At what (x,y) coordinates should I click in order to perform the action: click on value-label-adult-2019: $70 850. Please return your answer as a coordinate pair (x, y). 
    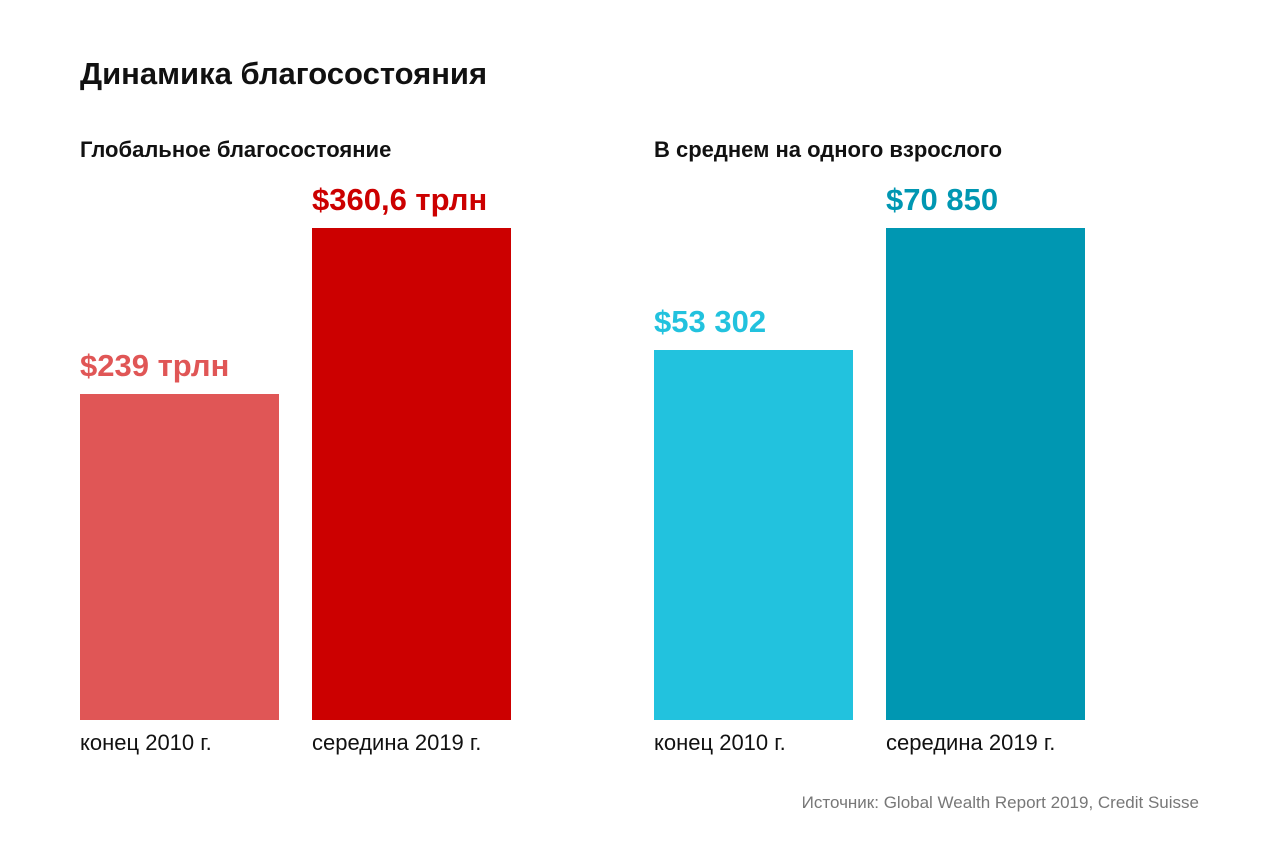
    Looking at the image, I should click on (942, 199).